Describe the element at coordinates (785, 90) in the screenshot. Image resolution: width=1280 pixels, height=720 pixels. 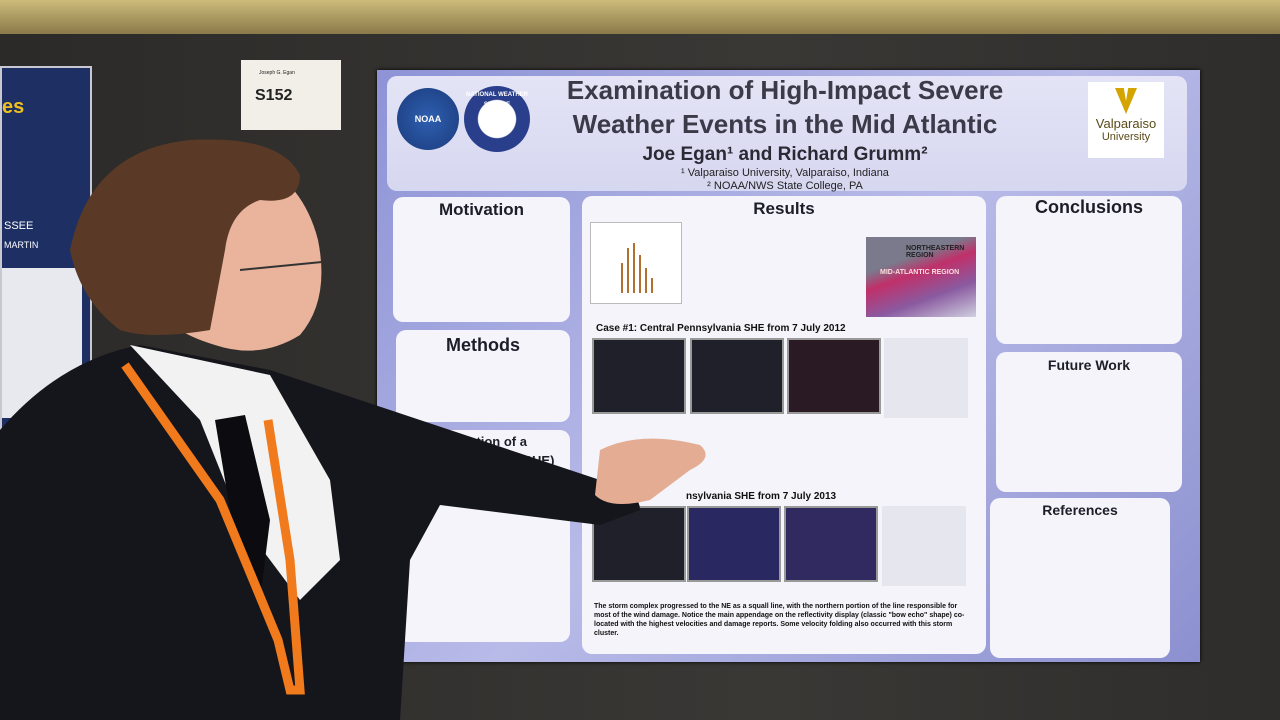
I see `poster-title: Examination of High-Impact Severe` at that location.